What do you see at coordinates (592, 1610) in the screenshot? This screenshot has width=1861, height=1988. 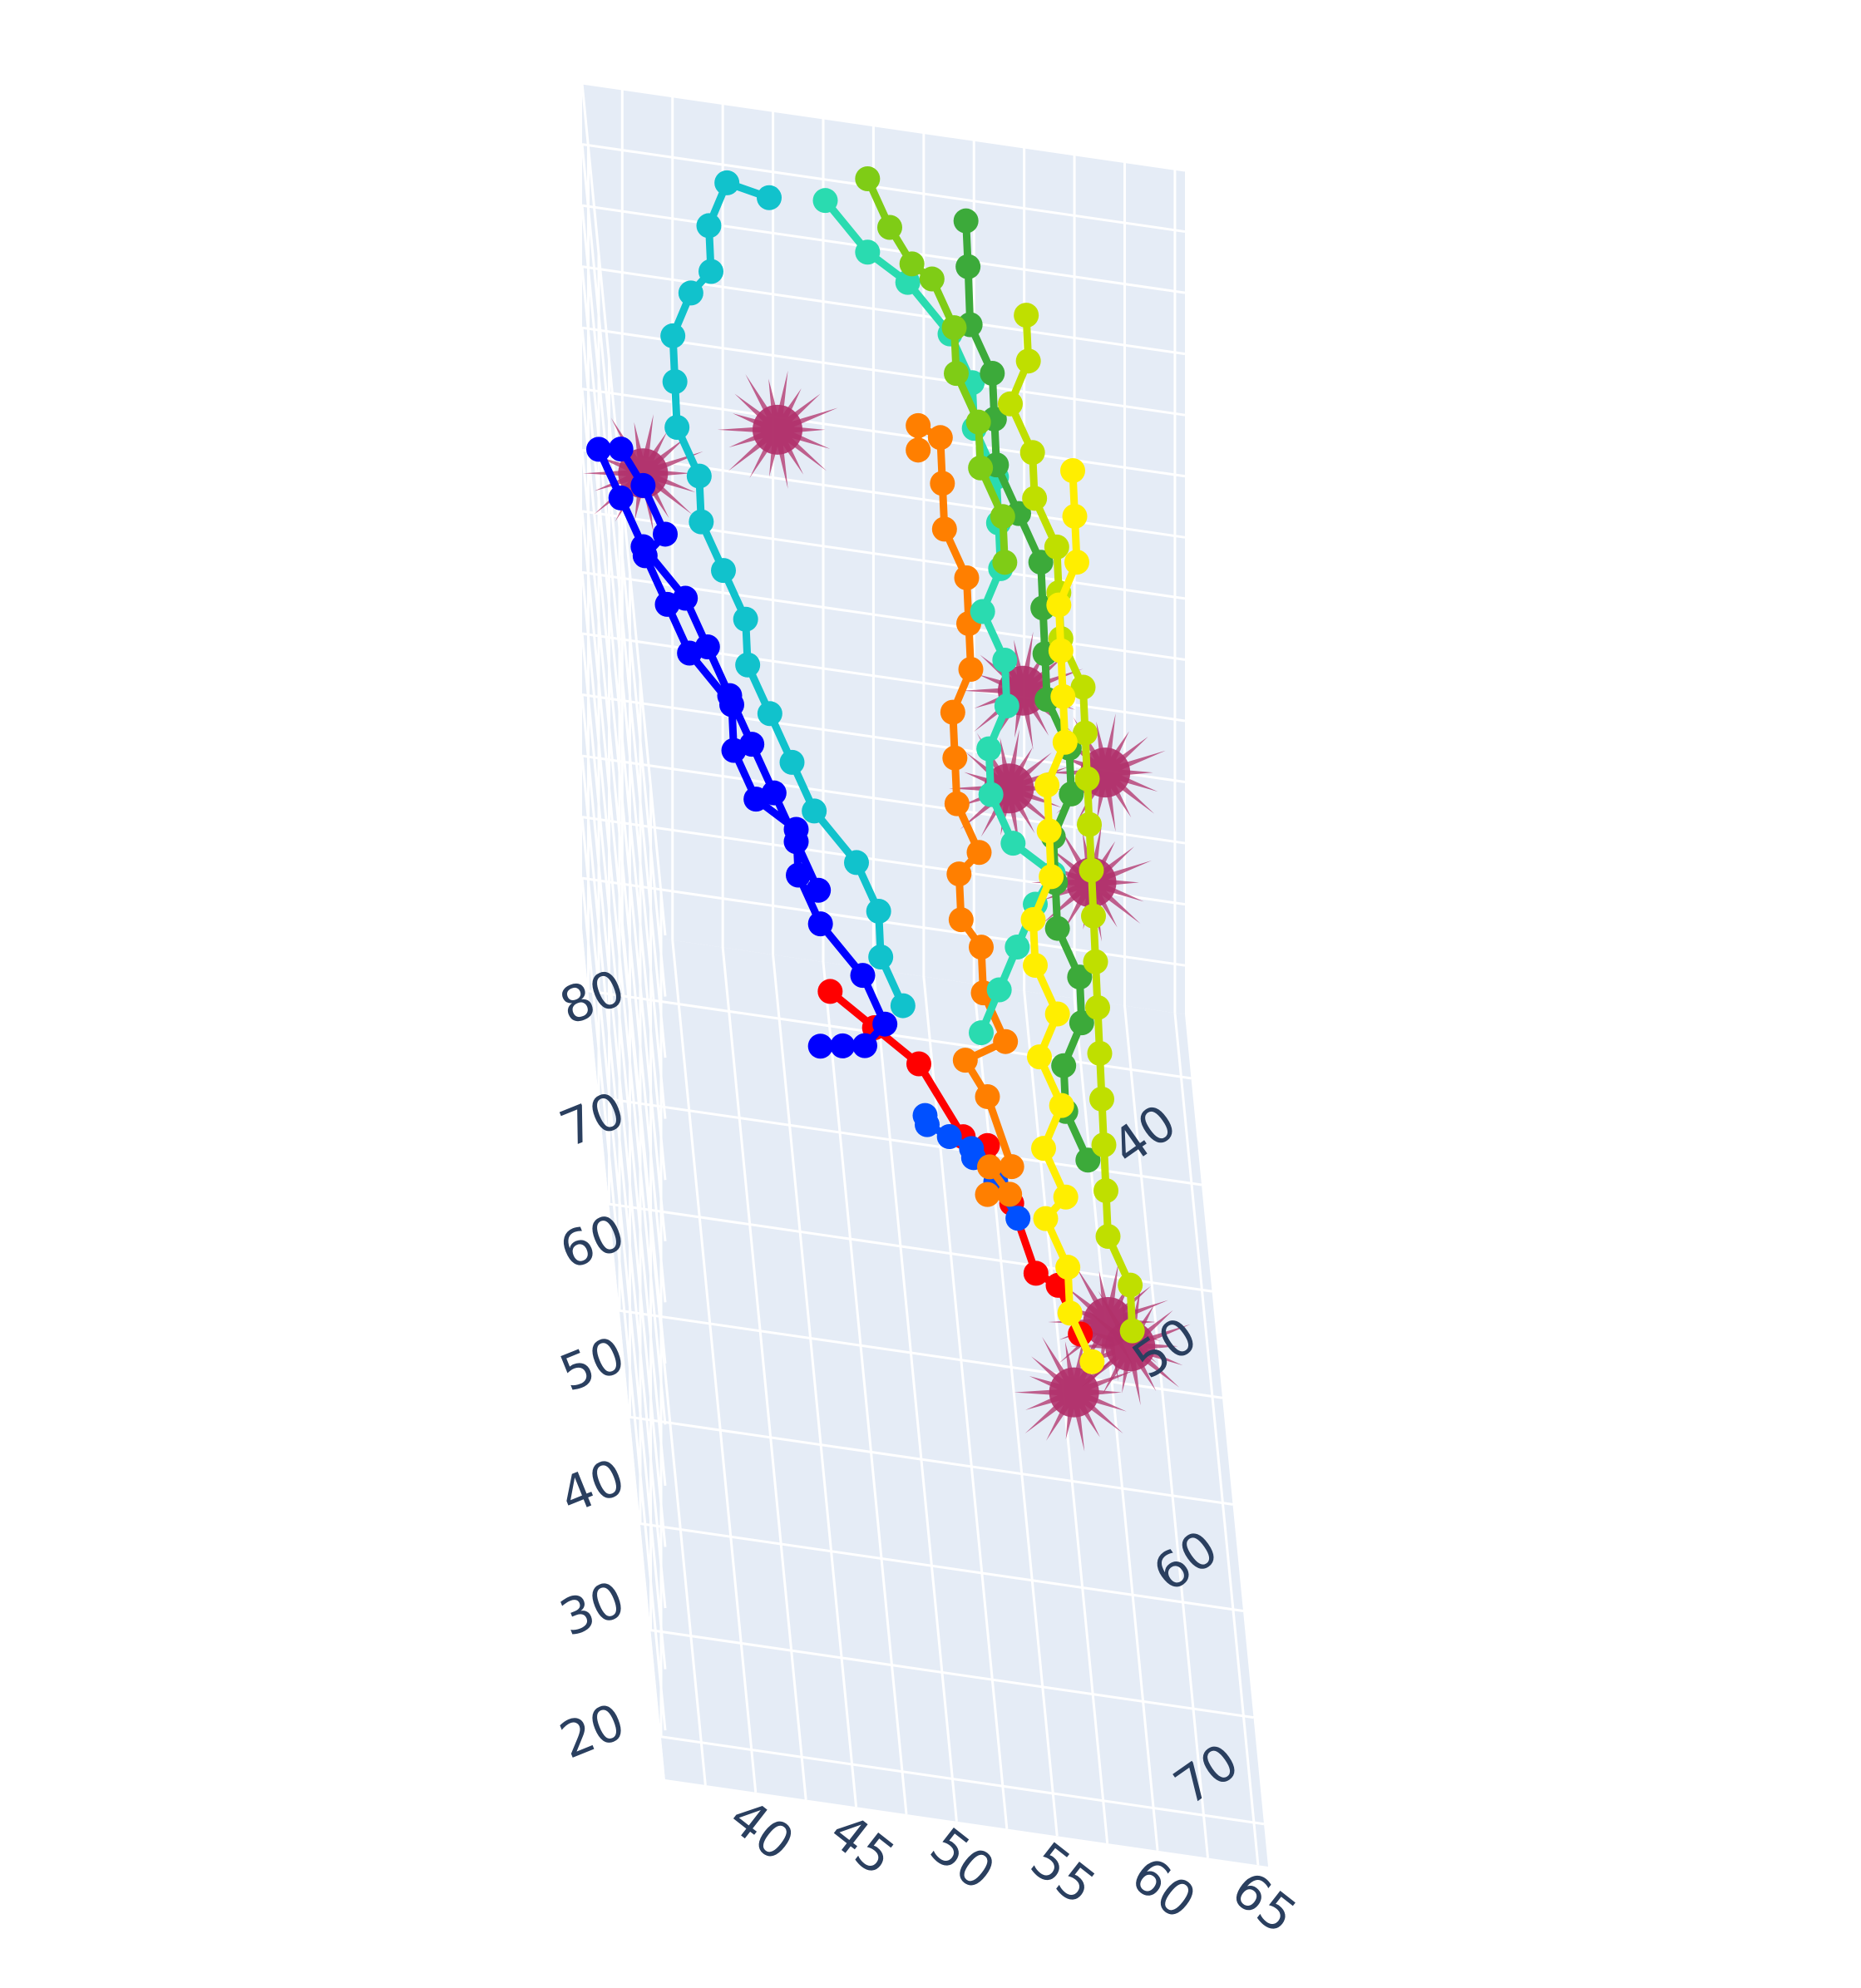 I see `z-tick-label: 30` at bounding box center [592, 1610].